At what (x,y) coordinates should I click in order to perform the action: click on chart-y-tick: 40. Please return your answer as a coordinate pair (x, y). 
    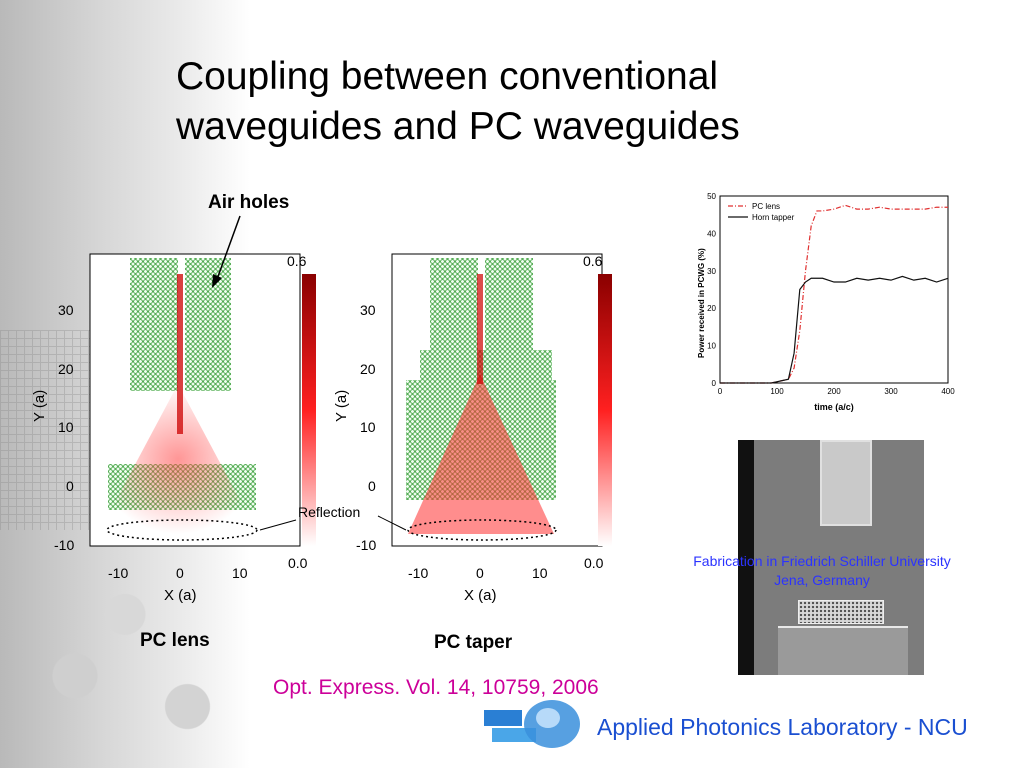
    Looking at the image, I should click on (711, 233).